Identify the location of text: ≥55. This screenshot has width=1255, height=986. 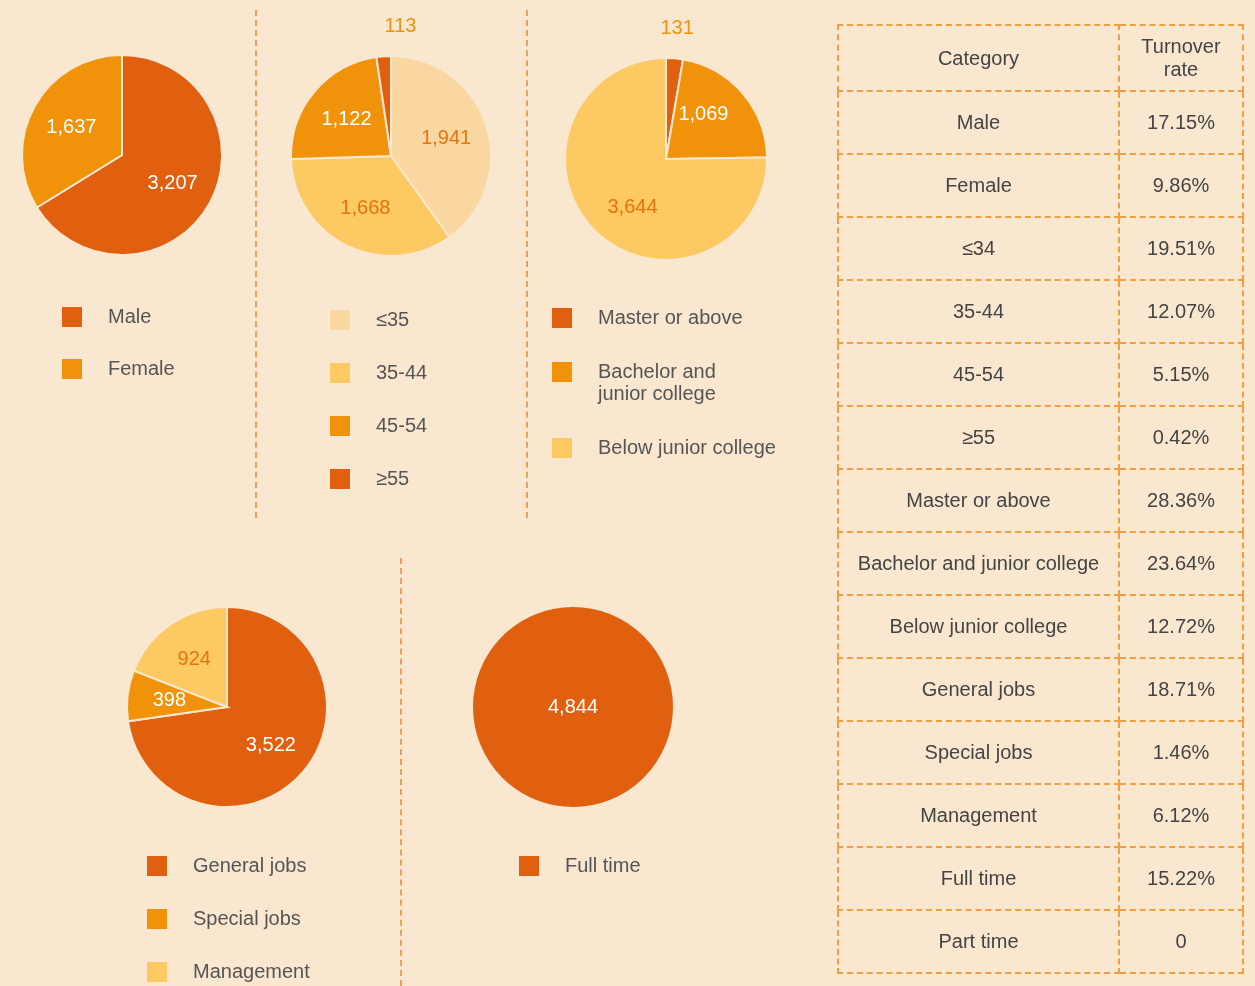
(978, 437).